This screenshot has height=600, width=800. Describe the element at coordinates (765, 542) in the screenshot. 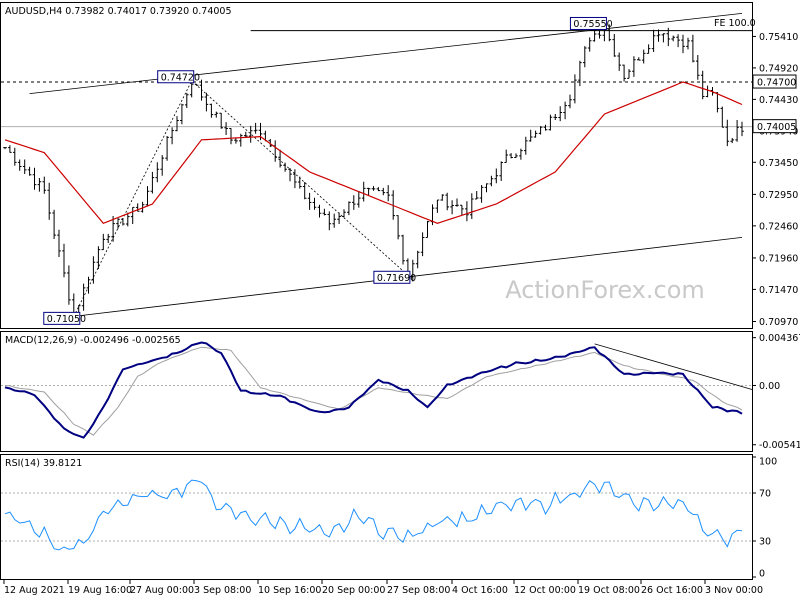

I see `rsi-tick-label: 30` at that location.